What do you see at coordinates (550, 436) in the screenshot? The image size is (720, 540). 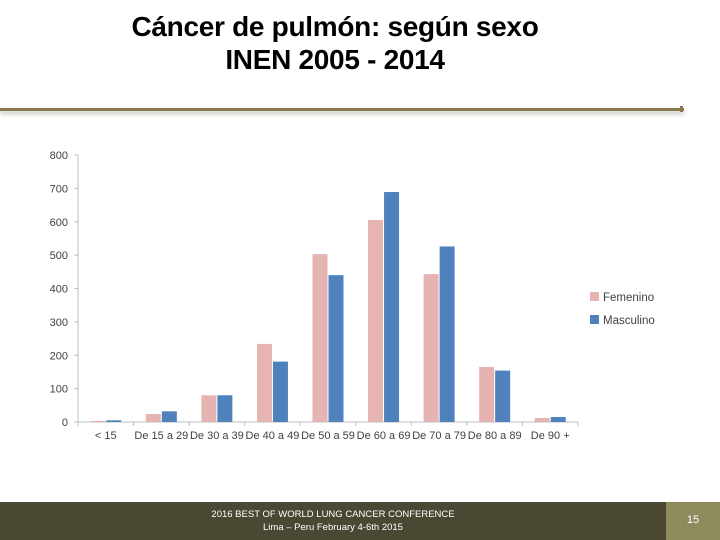 I see `x-tick-label: De 90 +` at bounding box center [550, 436].